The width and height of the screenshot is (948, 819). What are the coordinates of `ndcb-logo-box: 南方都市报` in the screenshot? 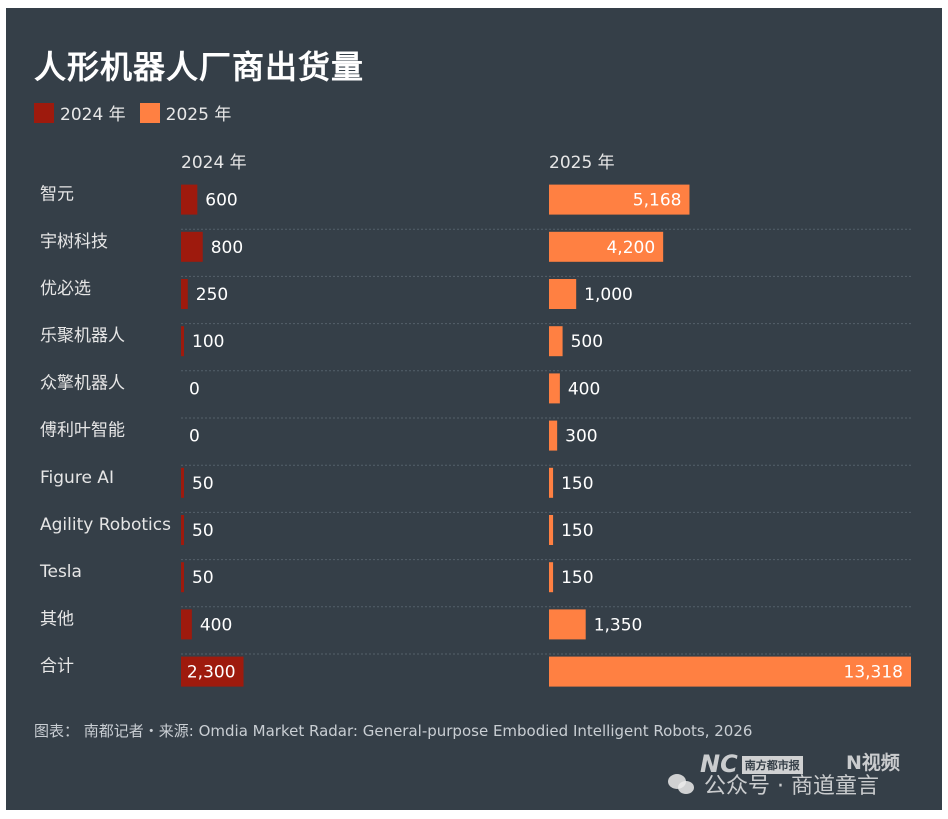 It's located at (772, 765).